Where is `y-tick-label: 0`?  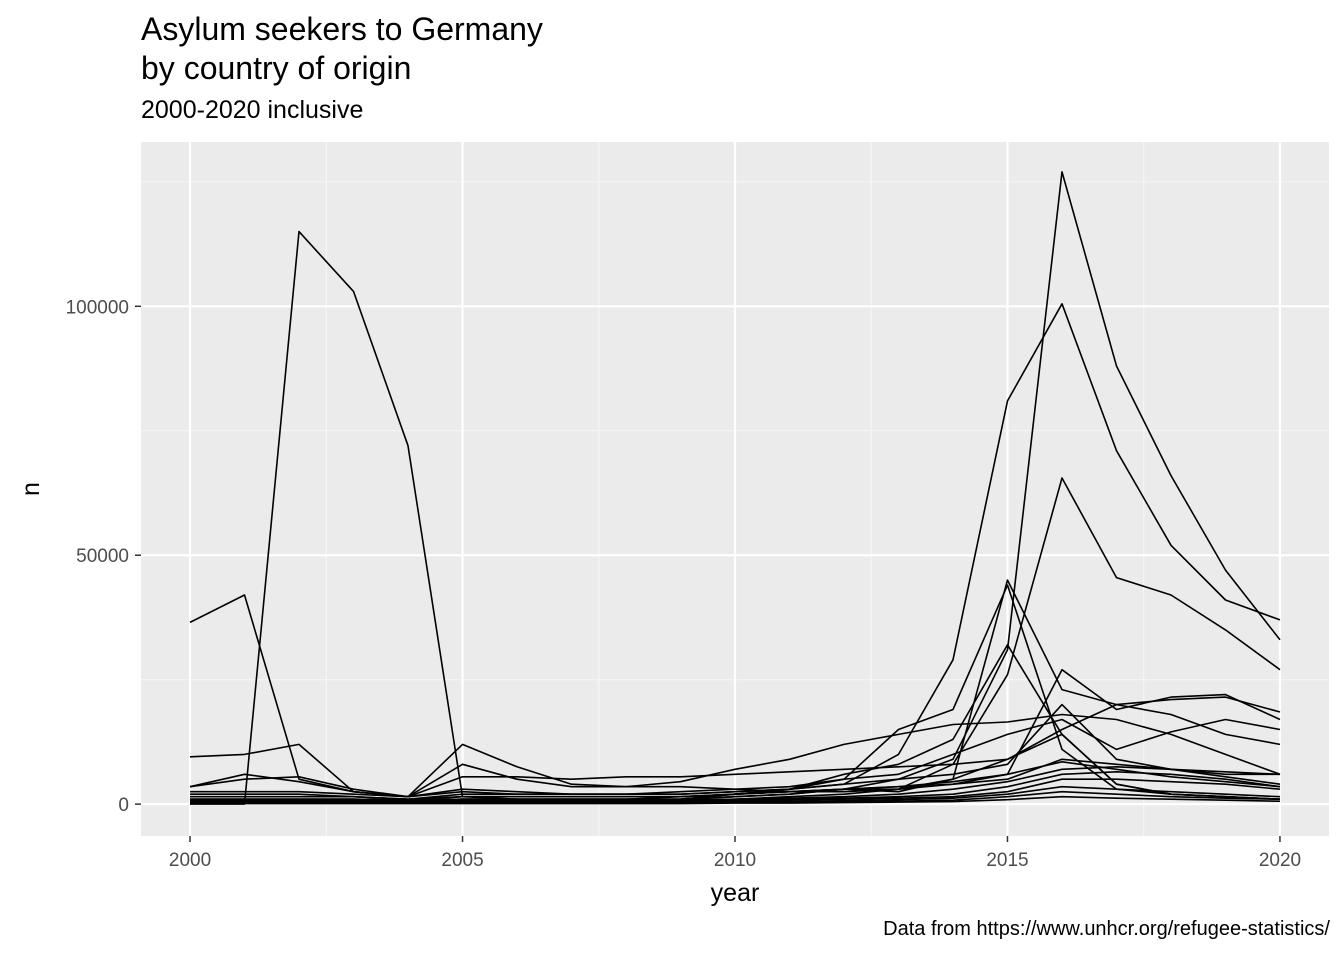
y-tick-label: 0 is located at coordinates (123, 805).